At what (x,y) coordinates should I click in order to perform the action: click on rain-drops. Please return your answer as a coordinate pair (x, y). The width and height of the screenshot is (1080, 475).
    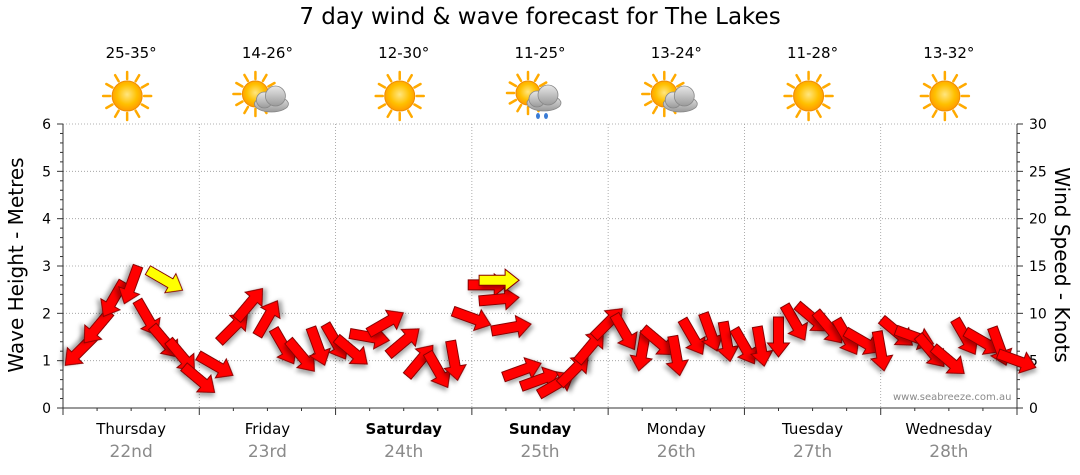
    Looking at the image, I should click on (542, 116).